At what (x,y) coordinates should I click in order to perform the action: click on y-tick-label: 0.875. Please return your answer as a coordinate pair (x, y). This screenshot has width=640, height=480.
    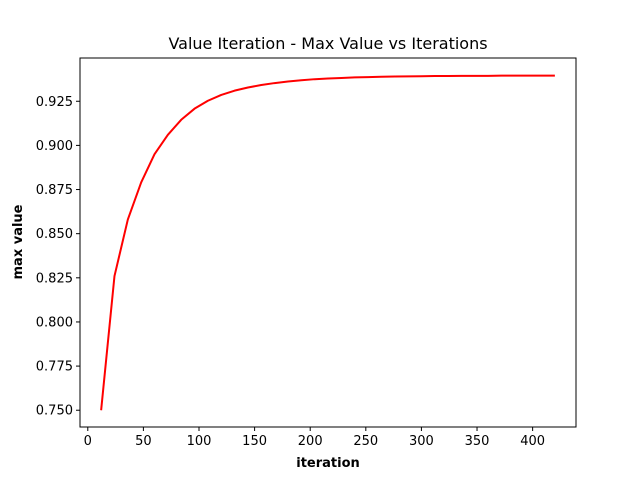
    Looking at the image, I should click on (54, 190).